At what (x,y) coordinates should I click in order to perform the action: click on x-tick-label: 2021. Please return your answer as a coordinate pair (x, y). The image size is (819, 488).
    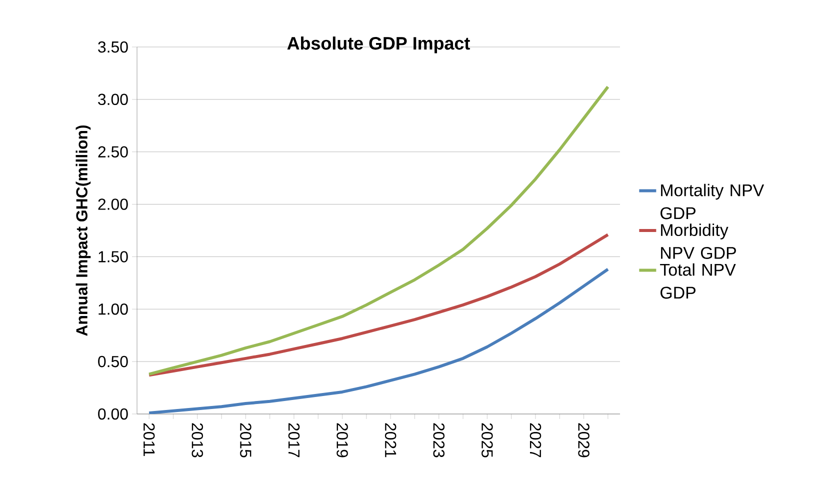
    Looking at the image, I should click on (390, 440).